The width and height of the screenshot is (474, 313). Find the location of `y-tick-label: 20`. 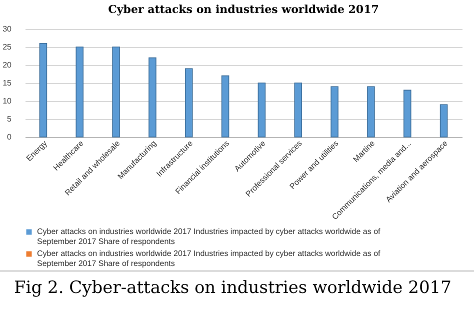

y-tick-label: 20 is located at coordinates (7, 65).